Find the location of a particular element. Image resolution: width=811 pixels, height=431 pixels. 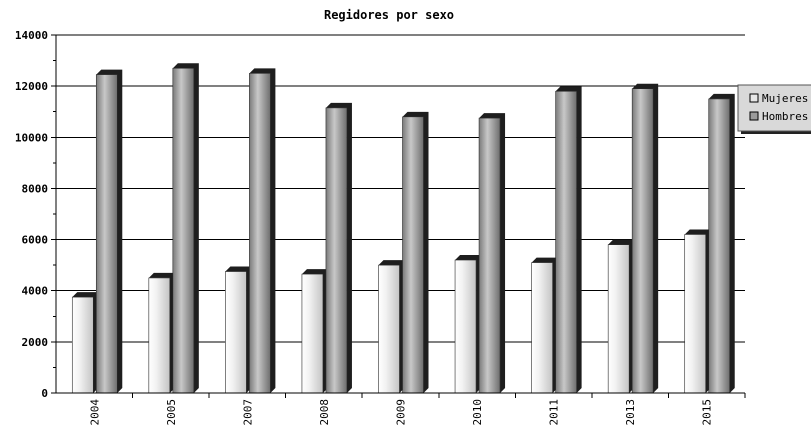

y-tick-label: 2000 is located at coordinates (35, 342).